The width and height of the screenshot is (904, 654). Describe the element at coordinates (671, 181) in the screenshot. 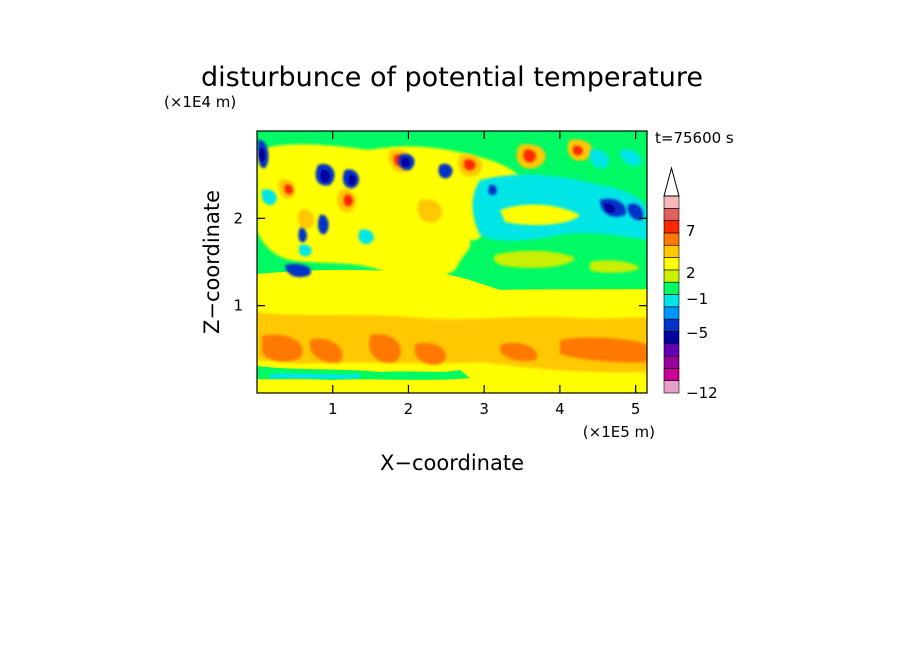

I see `colorbar-extend-arrow` at that location.